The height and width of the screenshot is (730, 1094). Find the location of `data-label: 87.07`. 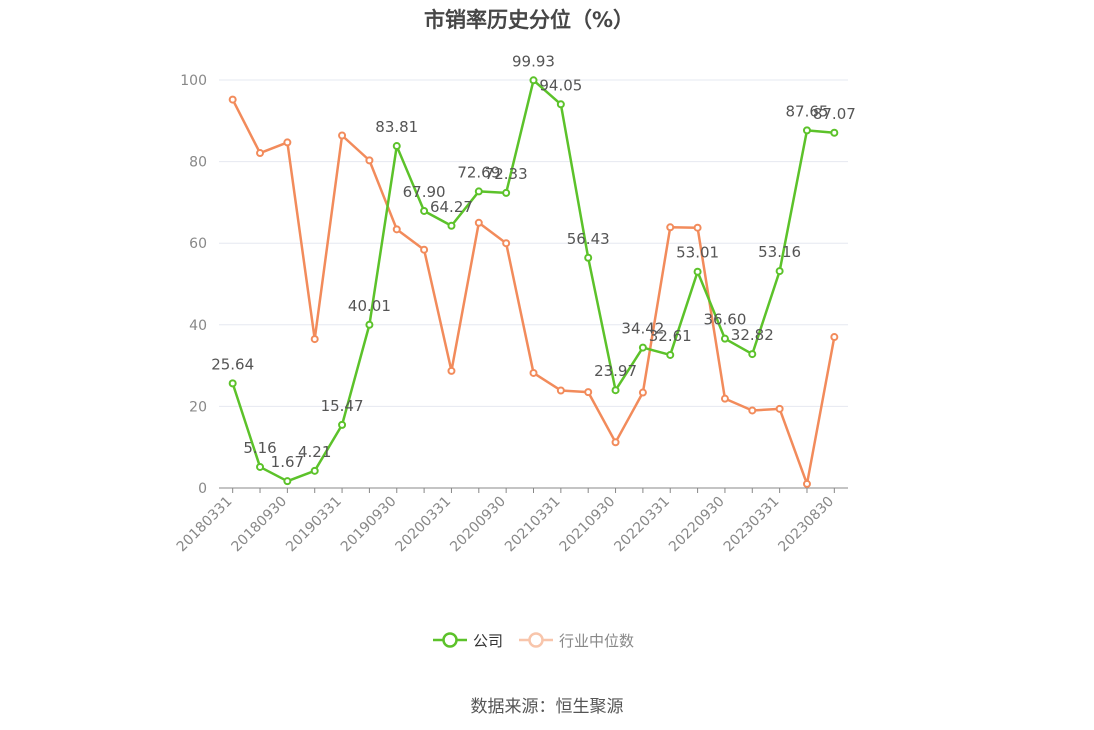

data-label: 87.07 is located at coordinates (834, 114).